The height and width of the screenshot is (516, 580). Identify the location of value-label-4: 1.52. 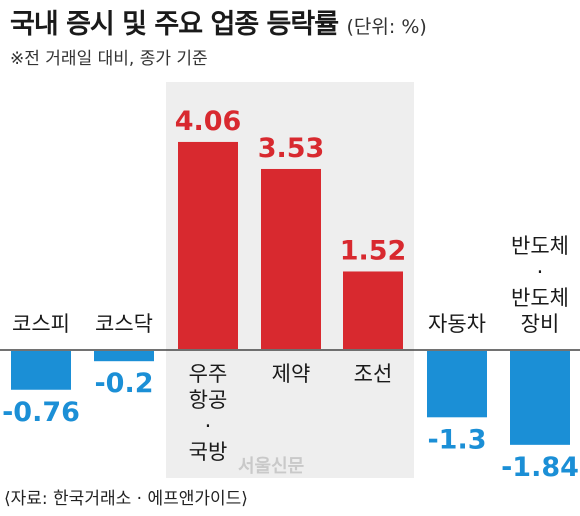
(373, 250).